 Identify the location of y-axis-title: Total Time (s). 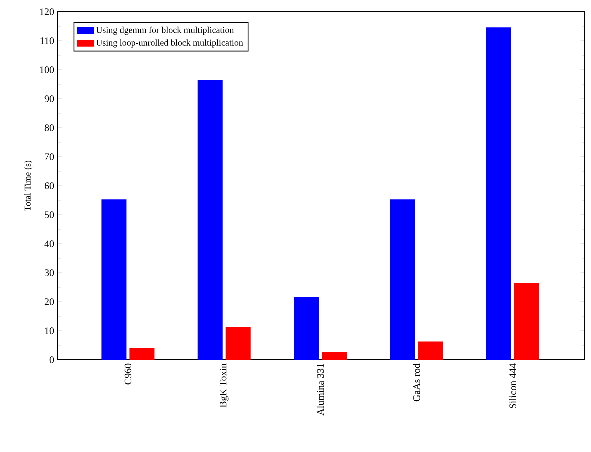
(28, 186).